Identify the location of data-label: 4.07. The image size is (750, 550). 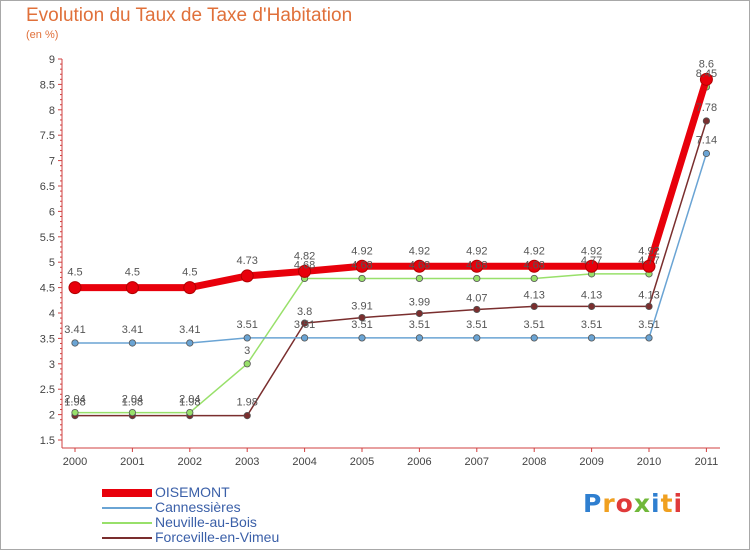
(476, 298).